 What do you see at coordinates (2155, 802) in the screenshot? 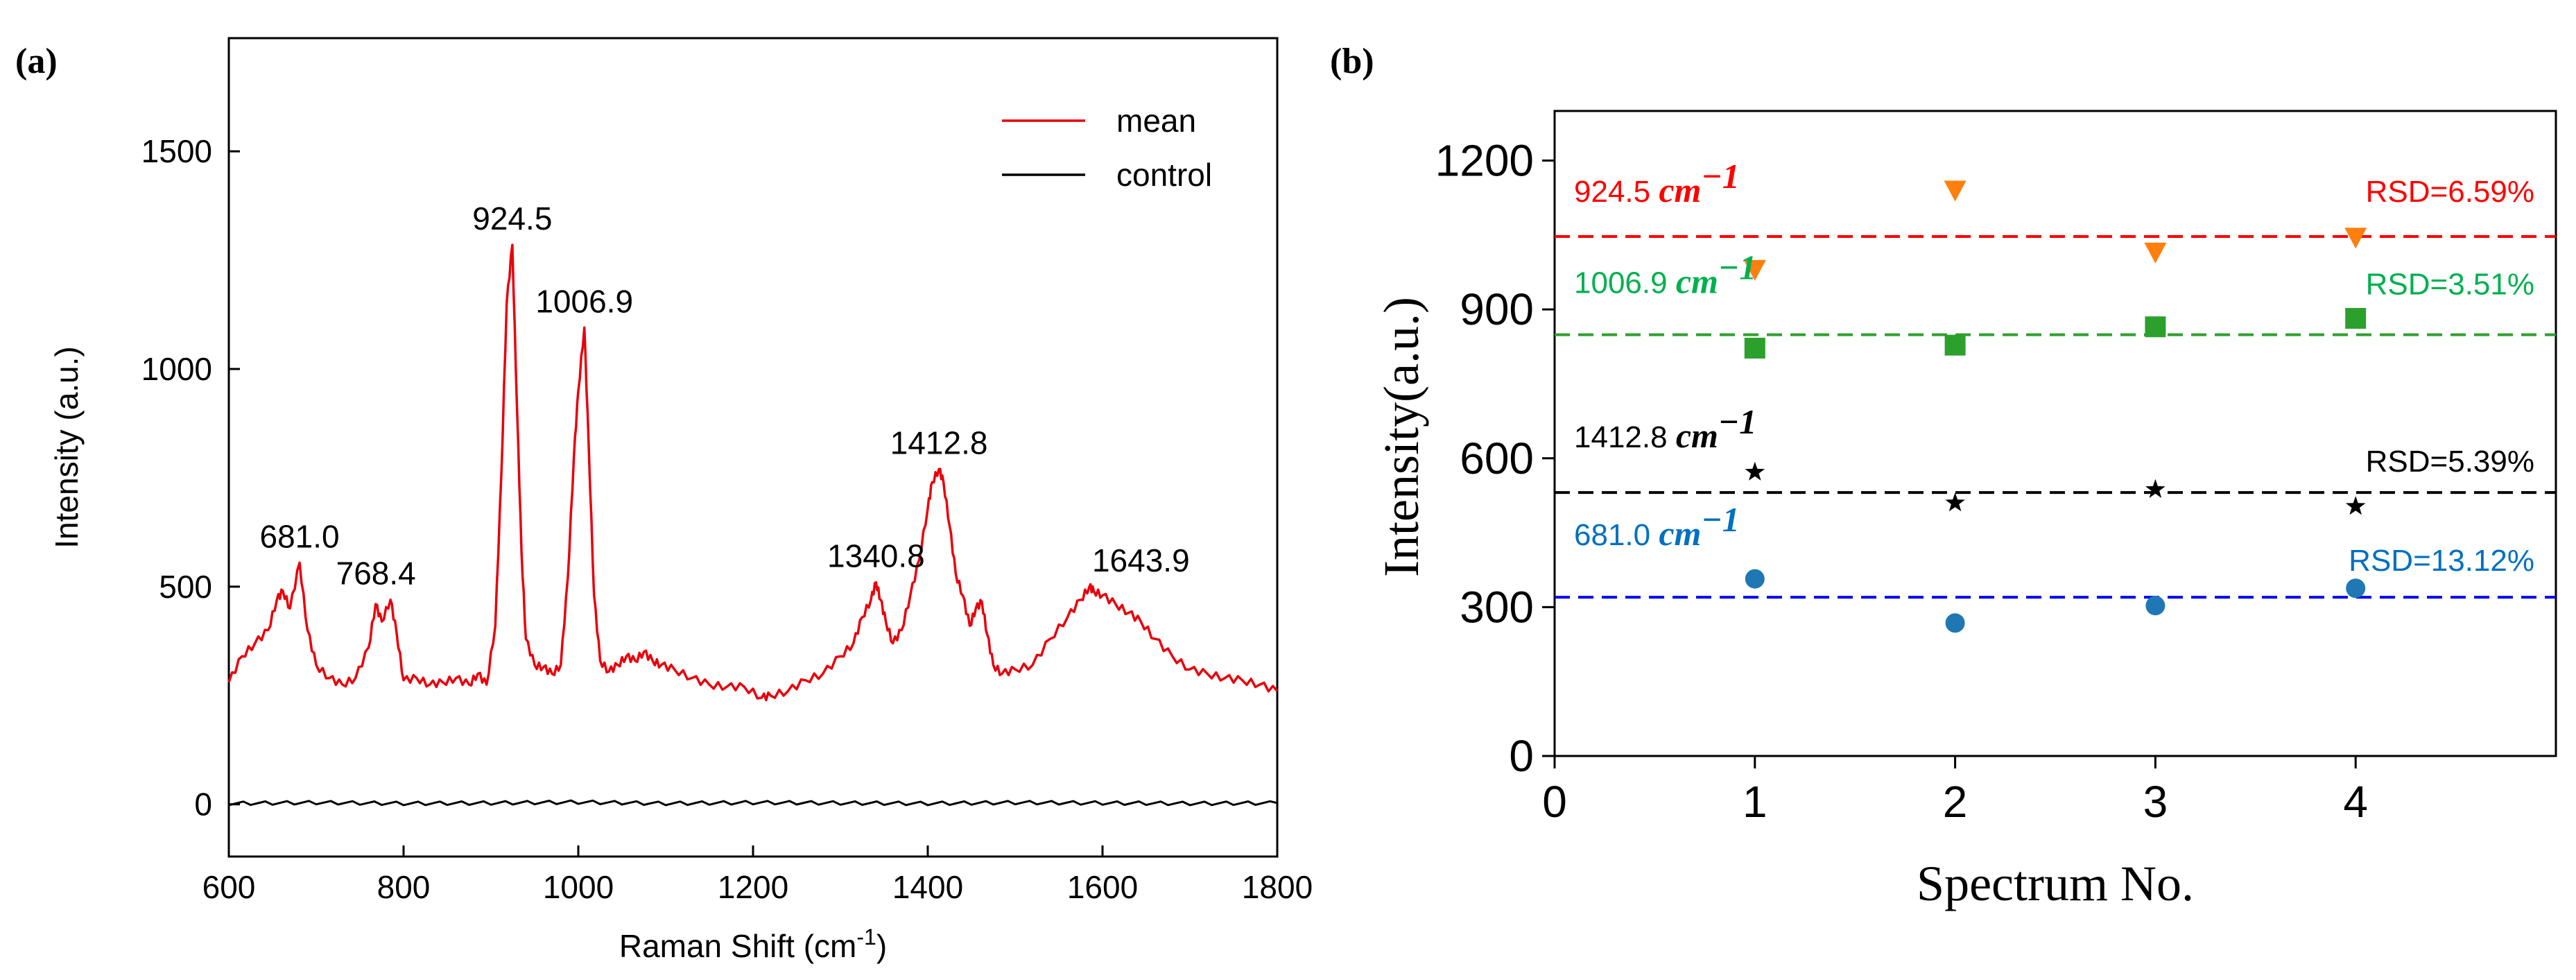
I see `x-tick-label: 3` at bounding box center [2155, 802].